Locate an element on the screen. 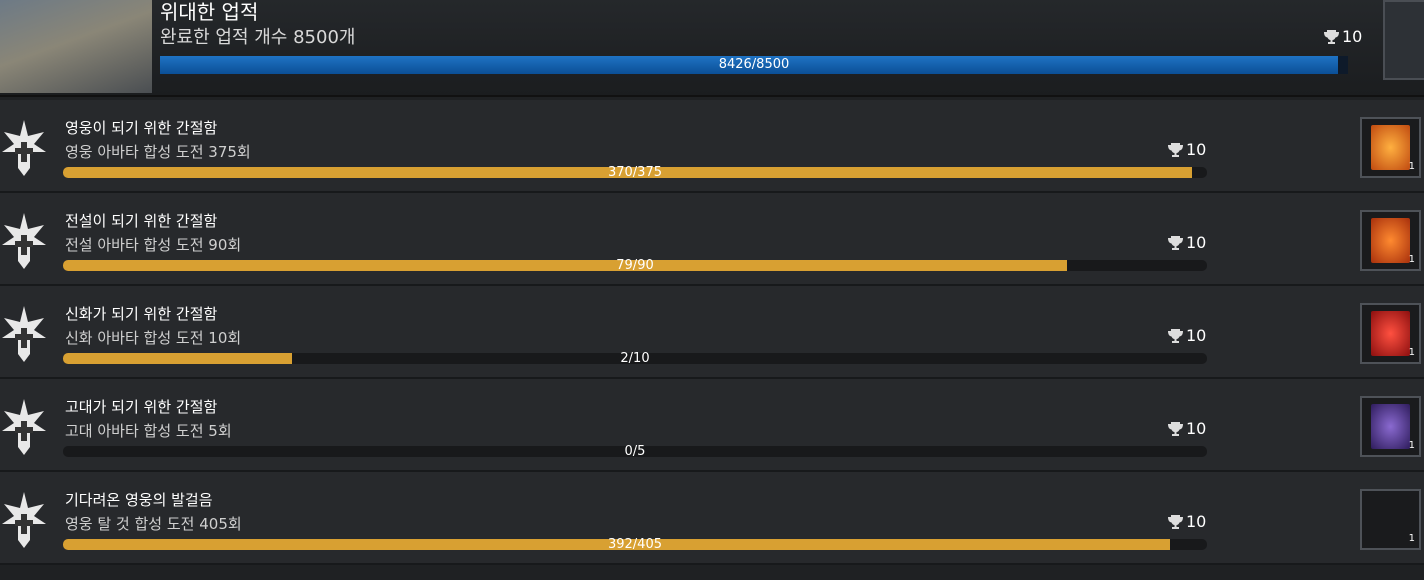  progress-bar: 370/375 is located at coordinates (635, 172).